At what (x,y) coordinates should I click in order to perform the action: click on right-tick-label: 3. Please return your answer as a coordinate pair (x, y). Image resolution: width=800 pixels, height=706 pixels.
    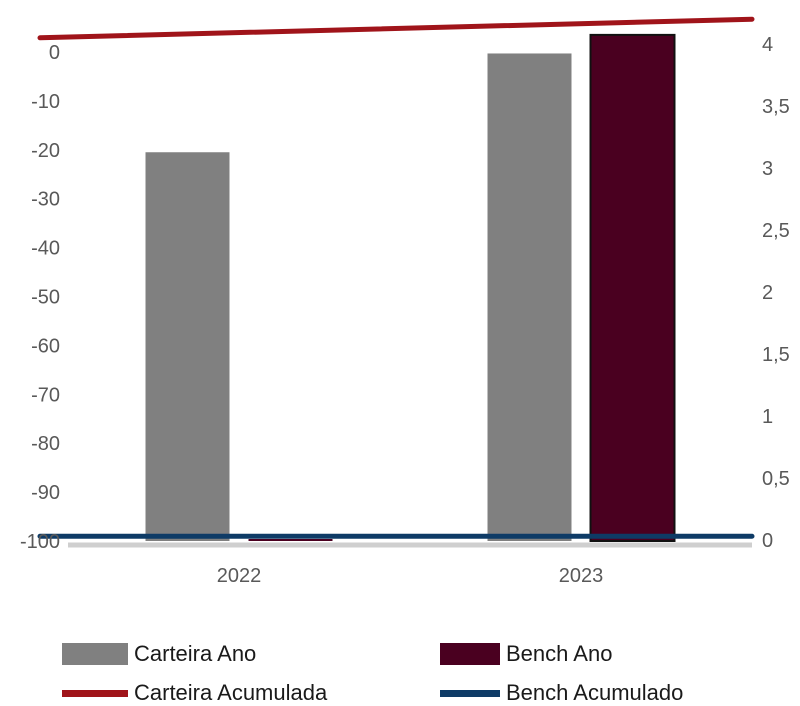
    Looking at the image, I should click on (767, 169).